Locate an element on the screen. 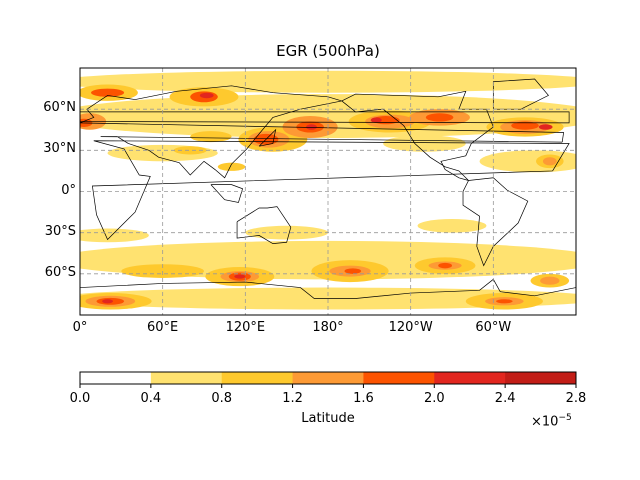 The height and width of the screenshot is (480, 640). colorbar-tick-label: 0.0 is located at coordinates (80, 398).